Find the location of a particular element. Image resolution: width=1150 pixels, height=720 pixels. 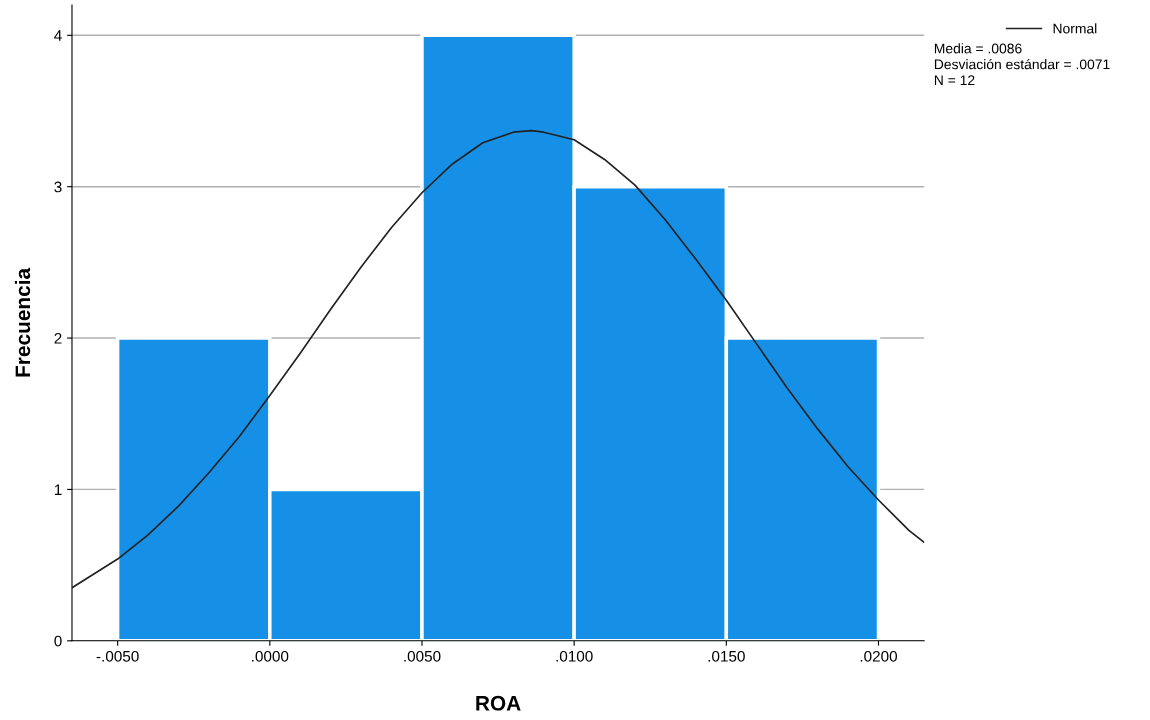

x-tick-label: .0150 is located at coordinates (726, 656).